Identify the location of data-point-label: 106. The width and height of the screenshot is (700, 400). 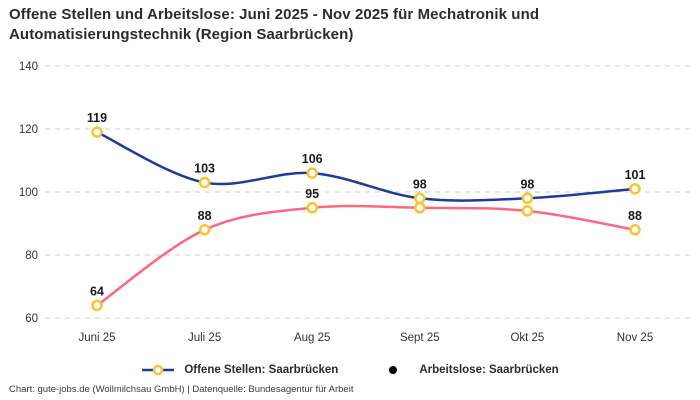
(312, 159).